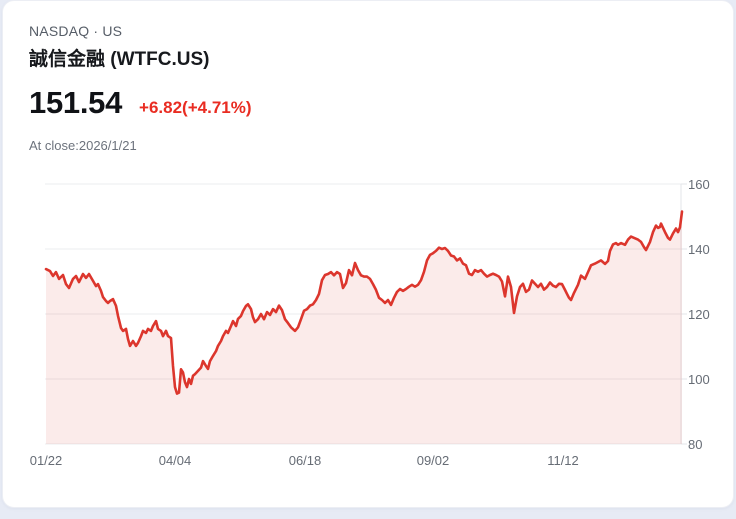 This screenshot has height=519, width=736. Describe the element at coordinates (119, 59) in the screenshot. I see `stock-title: 誠信金融 (WTFC.US)` at that location.